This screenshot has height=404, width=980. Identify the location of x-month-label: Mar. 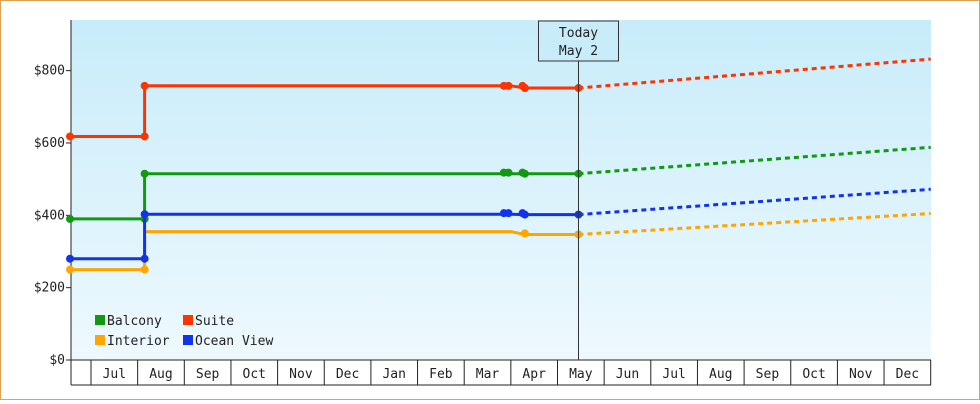
(488, 374).